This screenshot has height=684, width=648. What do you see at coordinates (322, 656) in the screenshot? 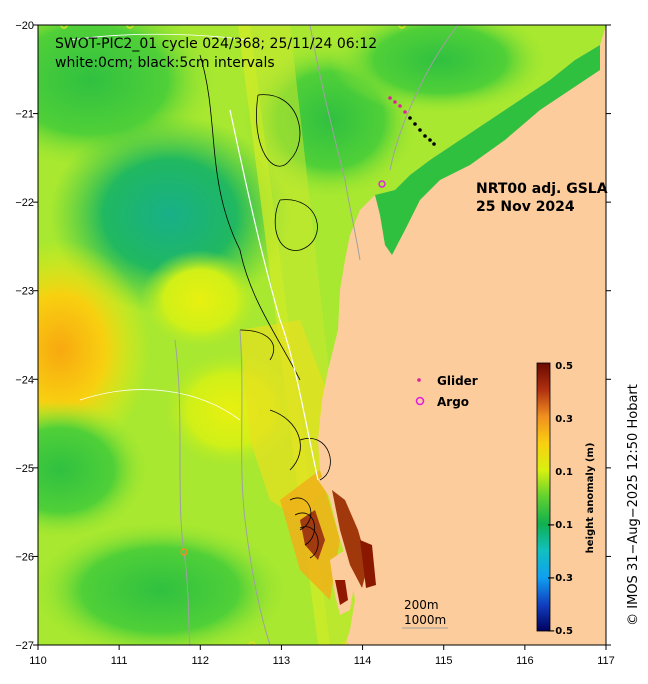
I see `x-axis: 110 111 112 113 114 115 116 117` at bounding box center [322, 656].